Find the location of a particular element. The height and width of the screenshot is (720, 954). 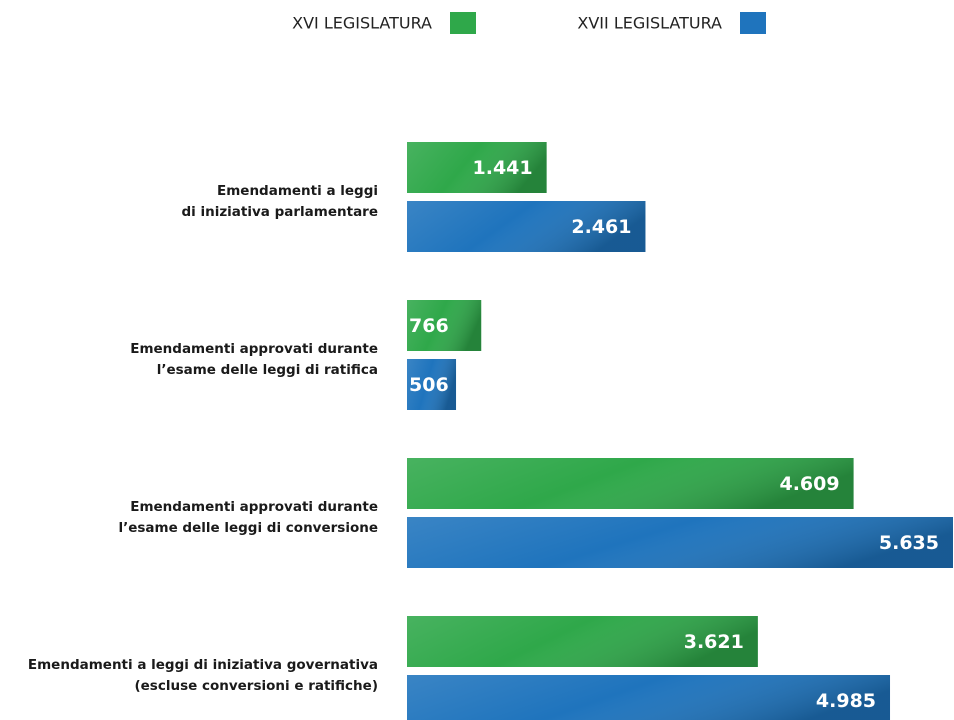

value-label: 5.635 is located at coordinates (909, 543).